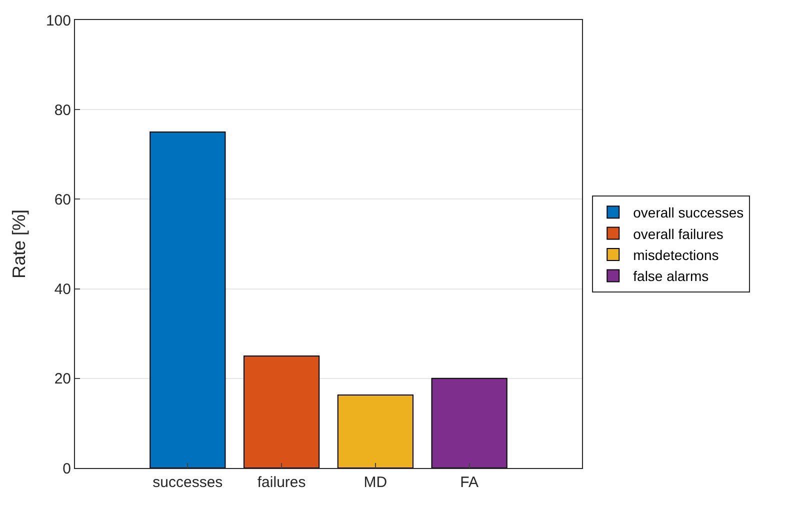  I want to click on legend-label: overall failures, so click(678, 234).